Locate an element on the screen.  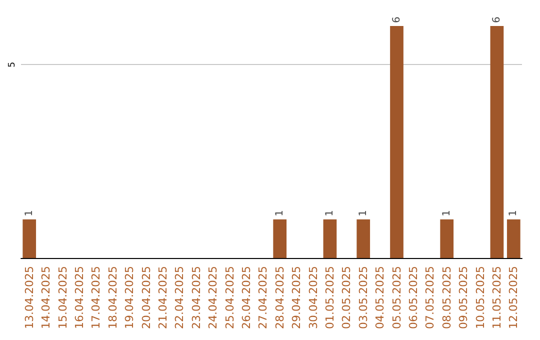
x-tick-label: 17.04.2025 is located at coordinates (96, 298).